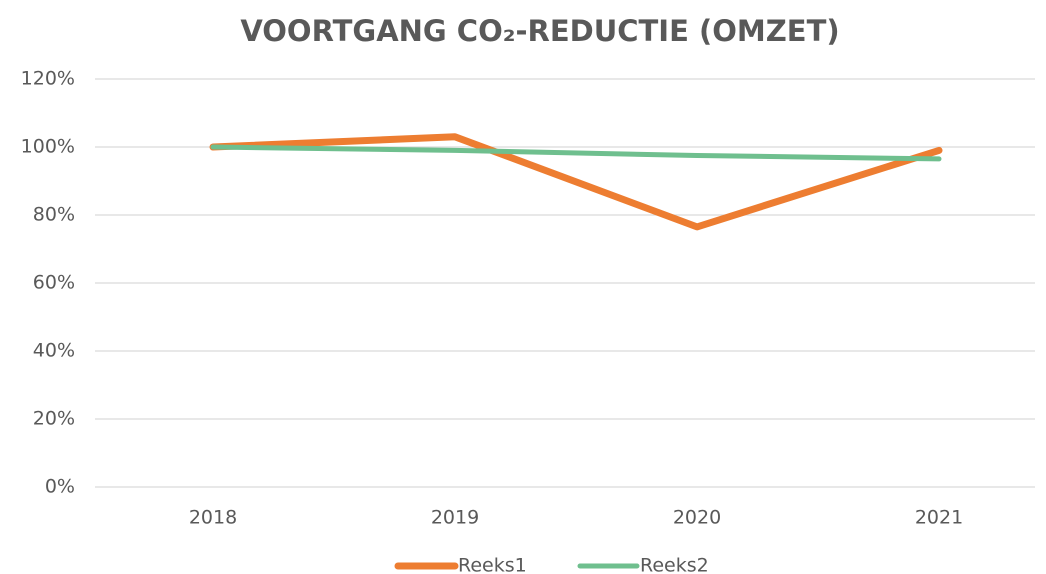 The height and width of the screenshot is (574, 1046). What do you see at coordinates (48, 79) in the screenshot?
I see `y-tick-label: 120%` at bounding box center [48, 79].